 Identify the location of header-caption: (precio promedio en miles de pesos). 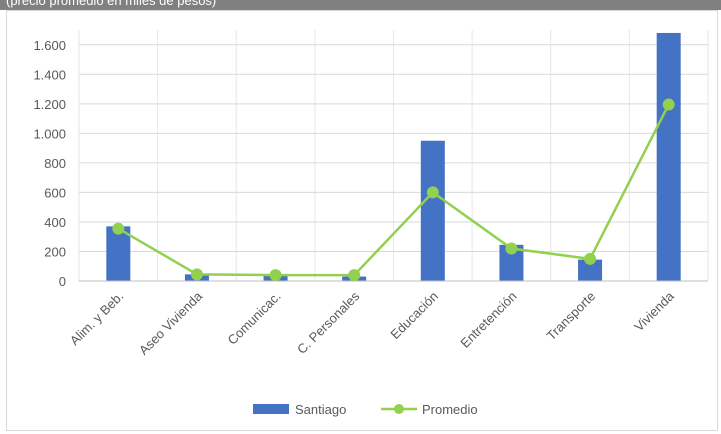
(111, 4).